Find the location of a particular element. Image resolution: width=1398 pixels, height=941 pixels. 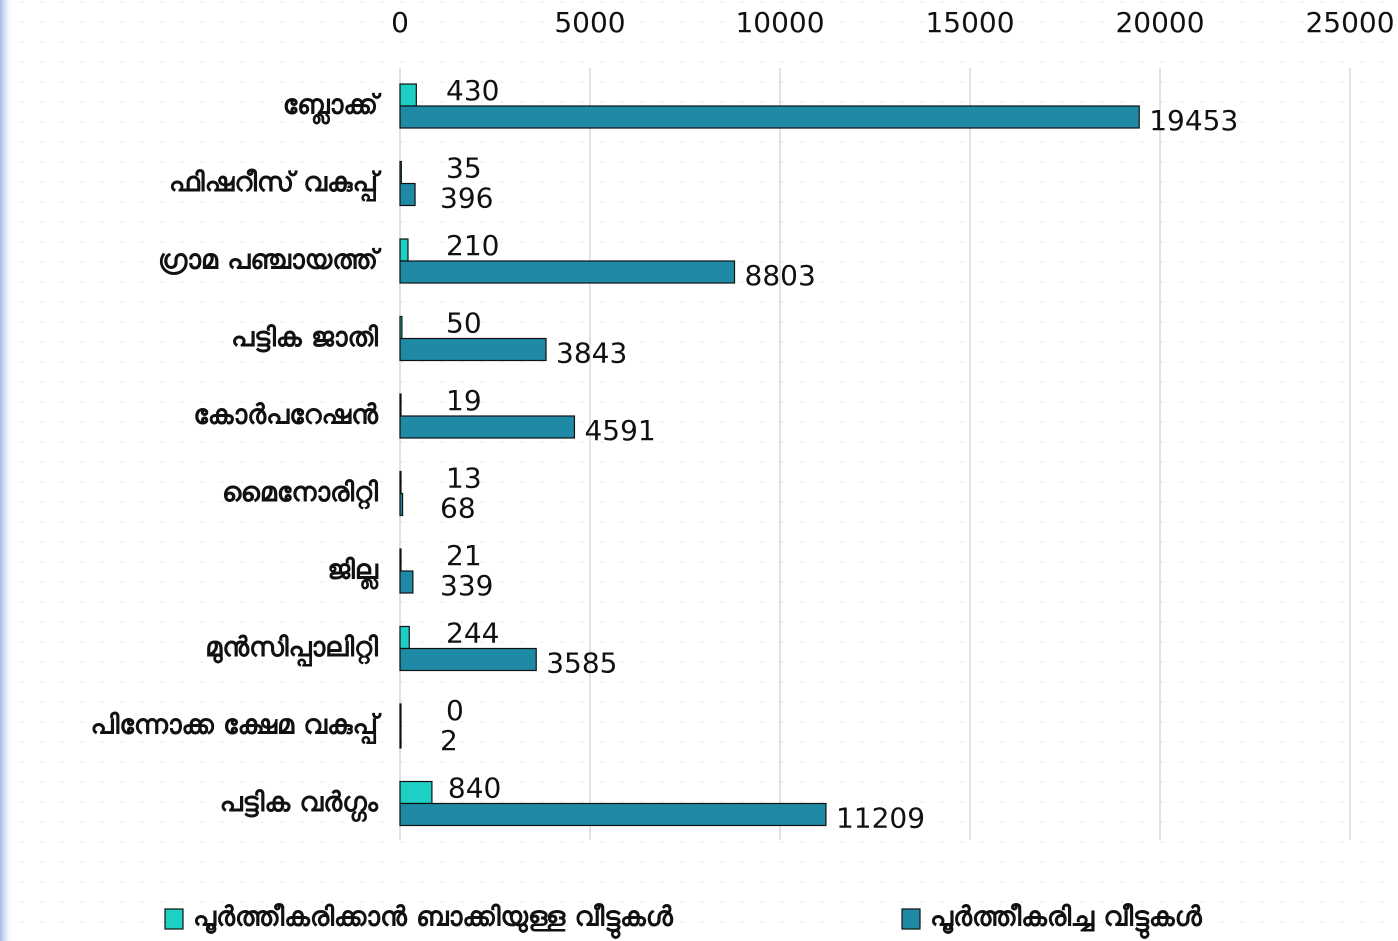

data-label: 339 is located at coordinates (466, 585).